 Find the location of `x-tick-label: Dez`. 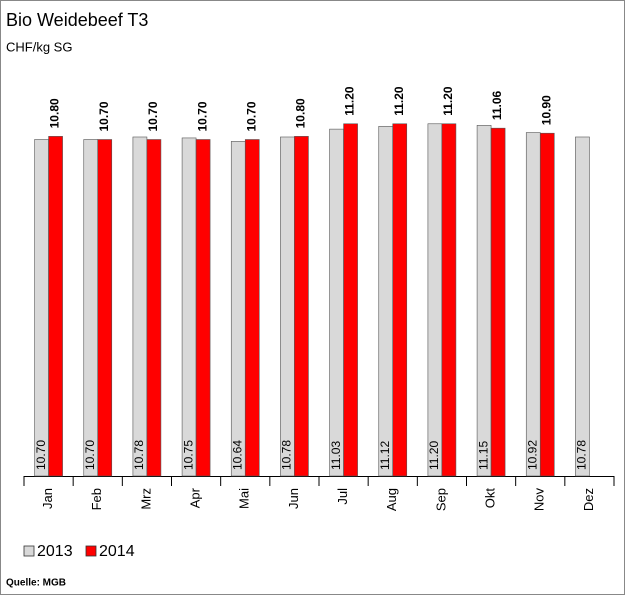

x-tick-label: Dez is located at coordinates (588, 499).